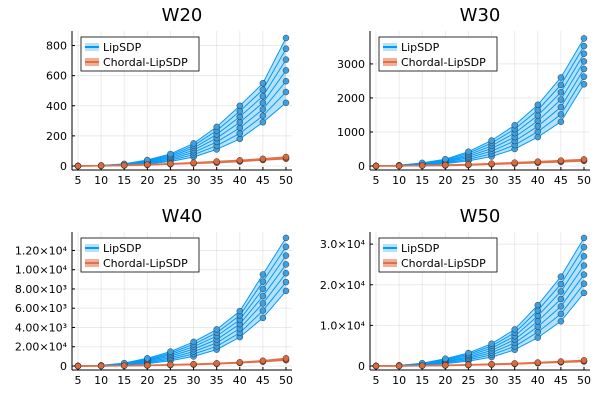 The height and width of the screenshot is (400, 600). I want to click on series-band, so click(480, 102).